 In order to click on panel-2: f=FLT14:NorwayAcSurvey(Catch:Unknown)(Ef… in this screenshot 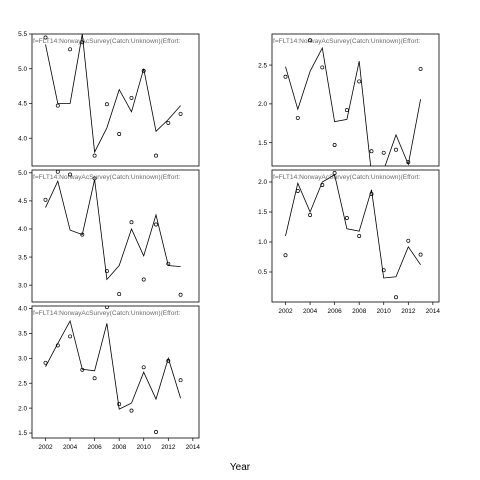, I will do `click(349, 100)`.